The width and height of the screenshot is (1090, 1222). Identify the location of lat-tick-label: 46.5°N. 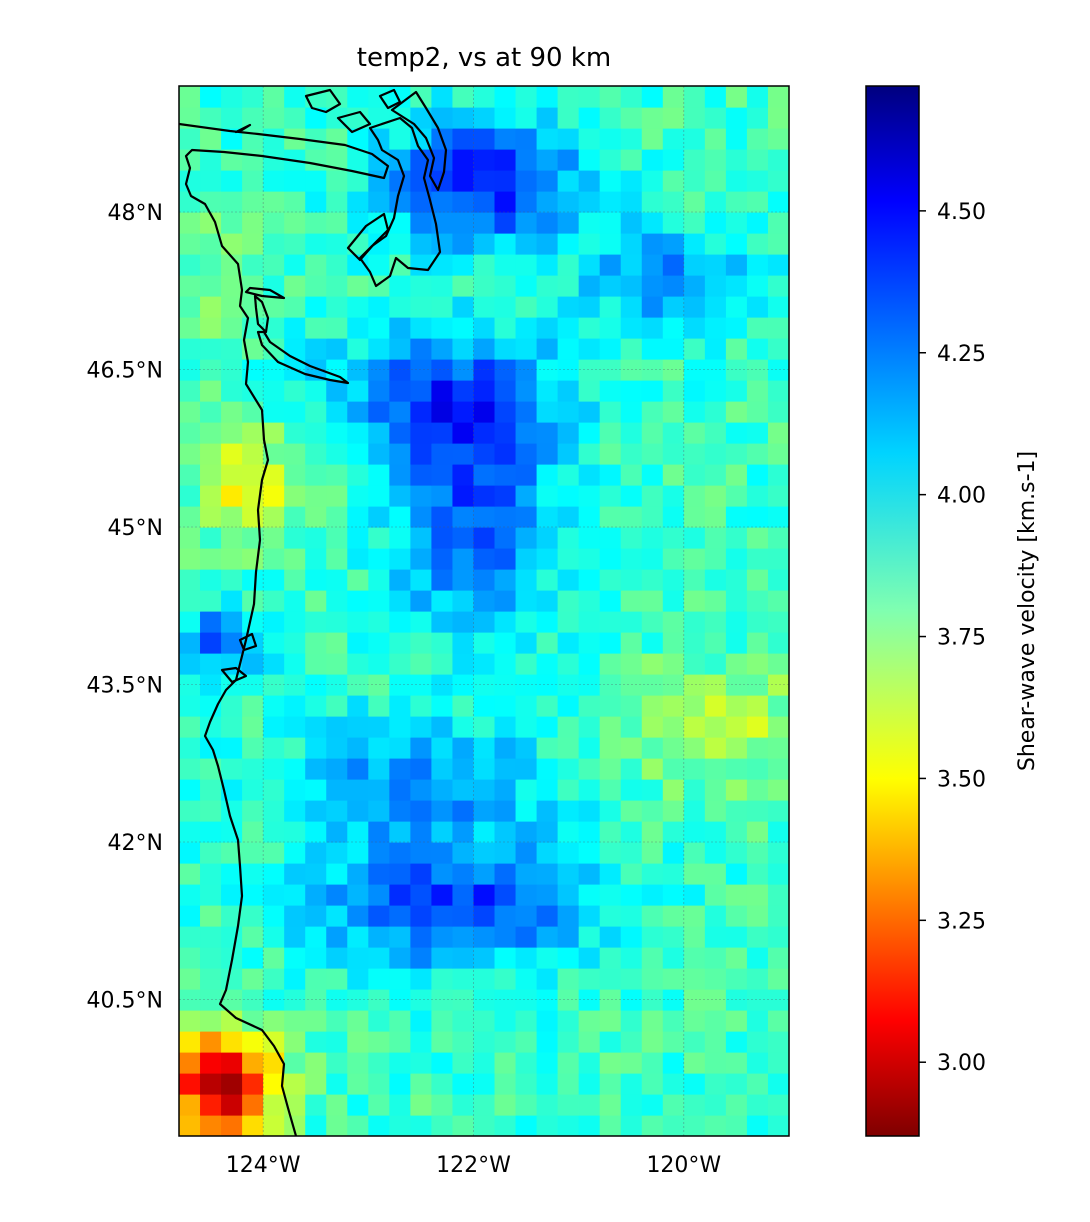
(125, 371).